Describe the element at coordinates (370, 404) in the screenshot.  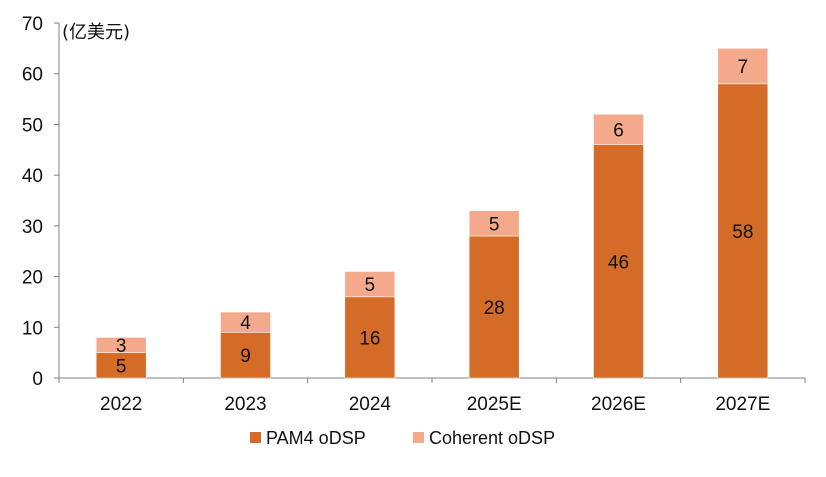
I see `x-tick-label: 2024` at that location.